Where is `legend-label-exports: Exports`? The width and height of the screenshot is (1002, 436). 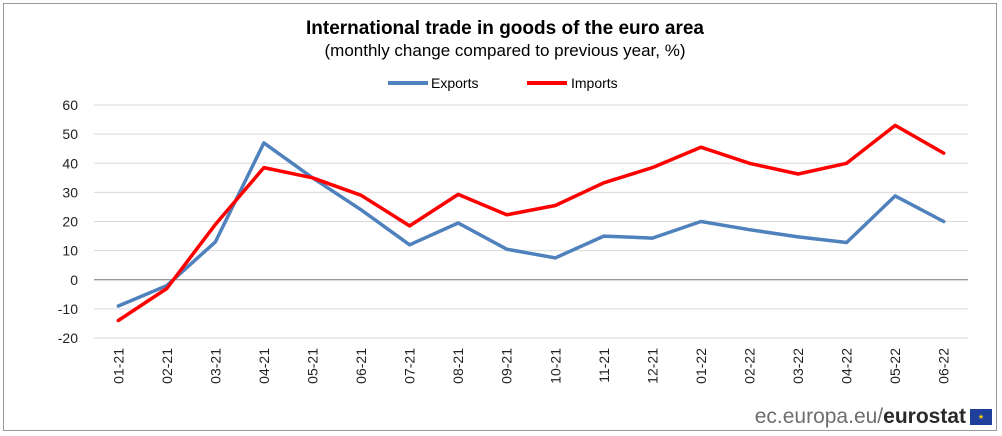
legend-label-exports: Exports is located at coordinates (454, 83).